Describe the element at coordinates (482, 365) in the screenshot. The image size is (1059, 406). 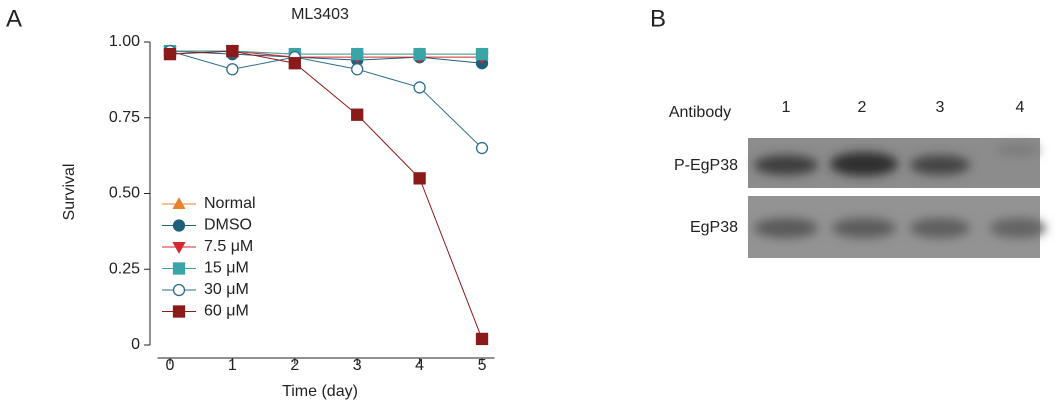
I see `x-tick-label: 5` at that location.